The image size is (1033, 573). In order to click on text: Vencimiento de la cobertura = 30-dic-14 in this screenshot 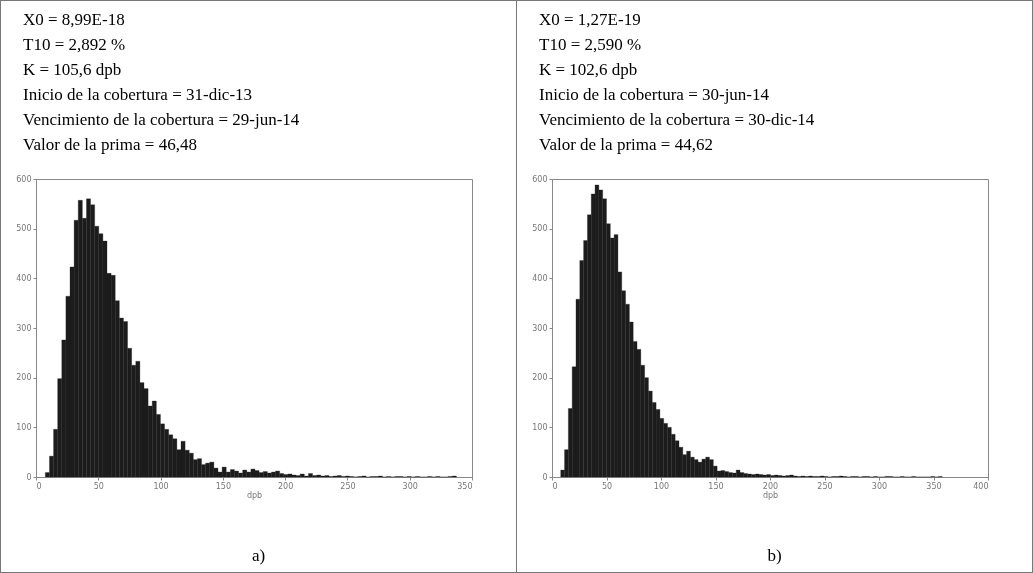, I will do `click(677, 120)`.